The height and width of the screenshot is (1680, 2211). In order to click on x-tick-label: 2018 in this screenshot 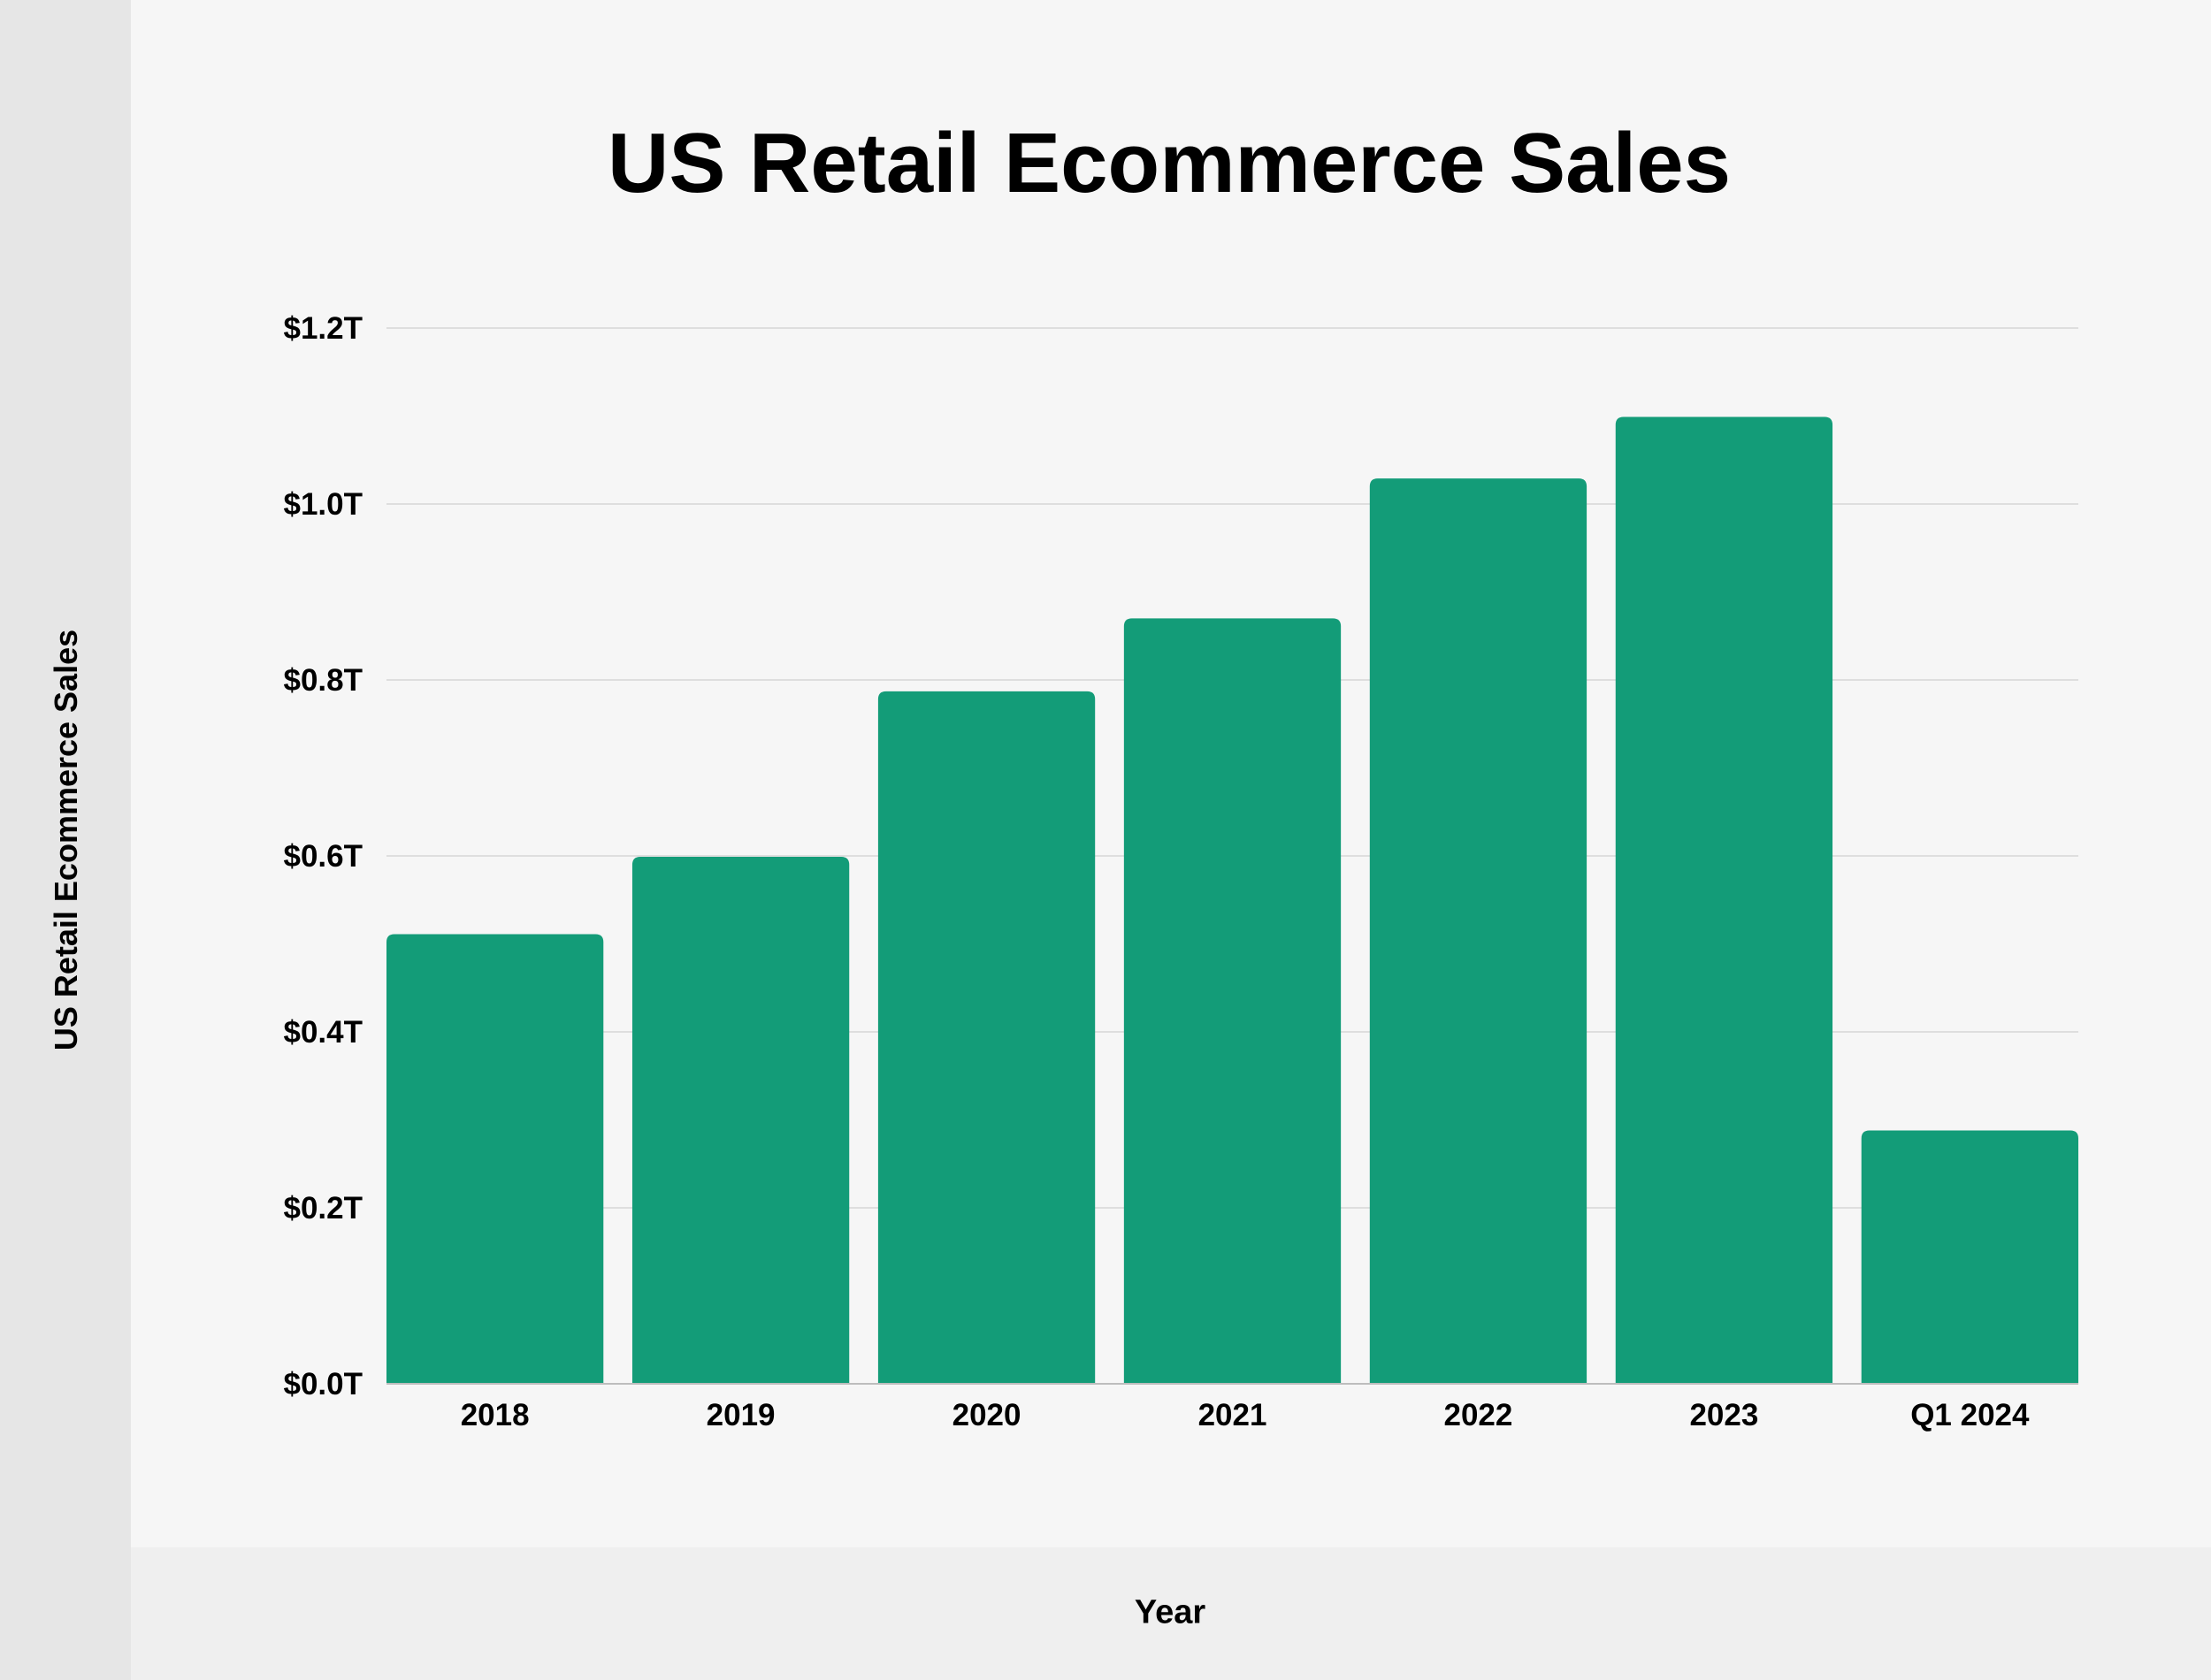, I will do `click(495, 1415)`.